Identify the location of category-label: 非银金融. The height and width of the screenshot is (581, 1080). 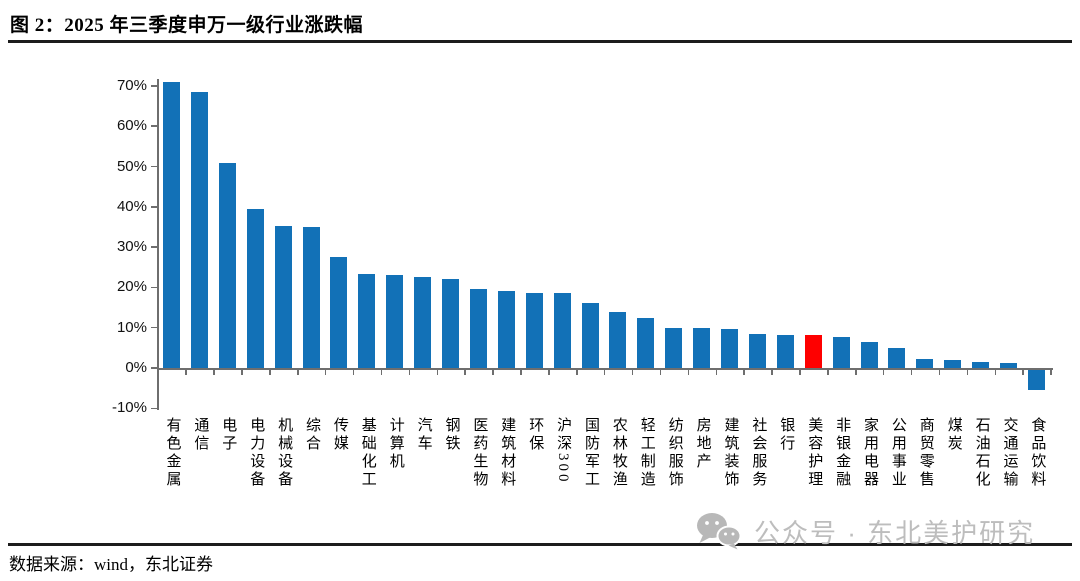
(842, 453).